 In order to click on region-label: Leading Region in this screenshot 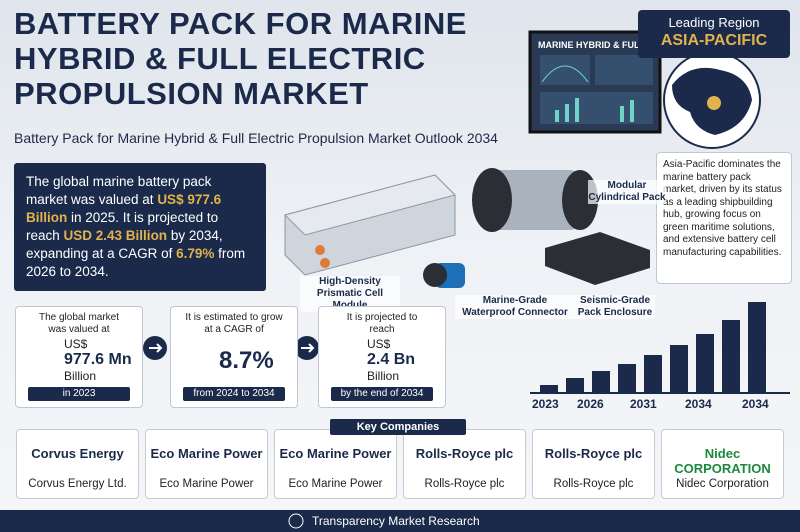, I will do `click(714, 22)`.